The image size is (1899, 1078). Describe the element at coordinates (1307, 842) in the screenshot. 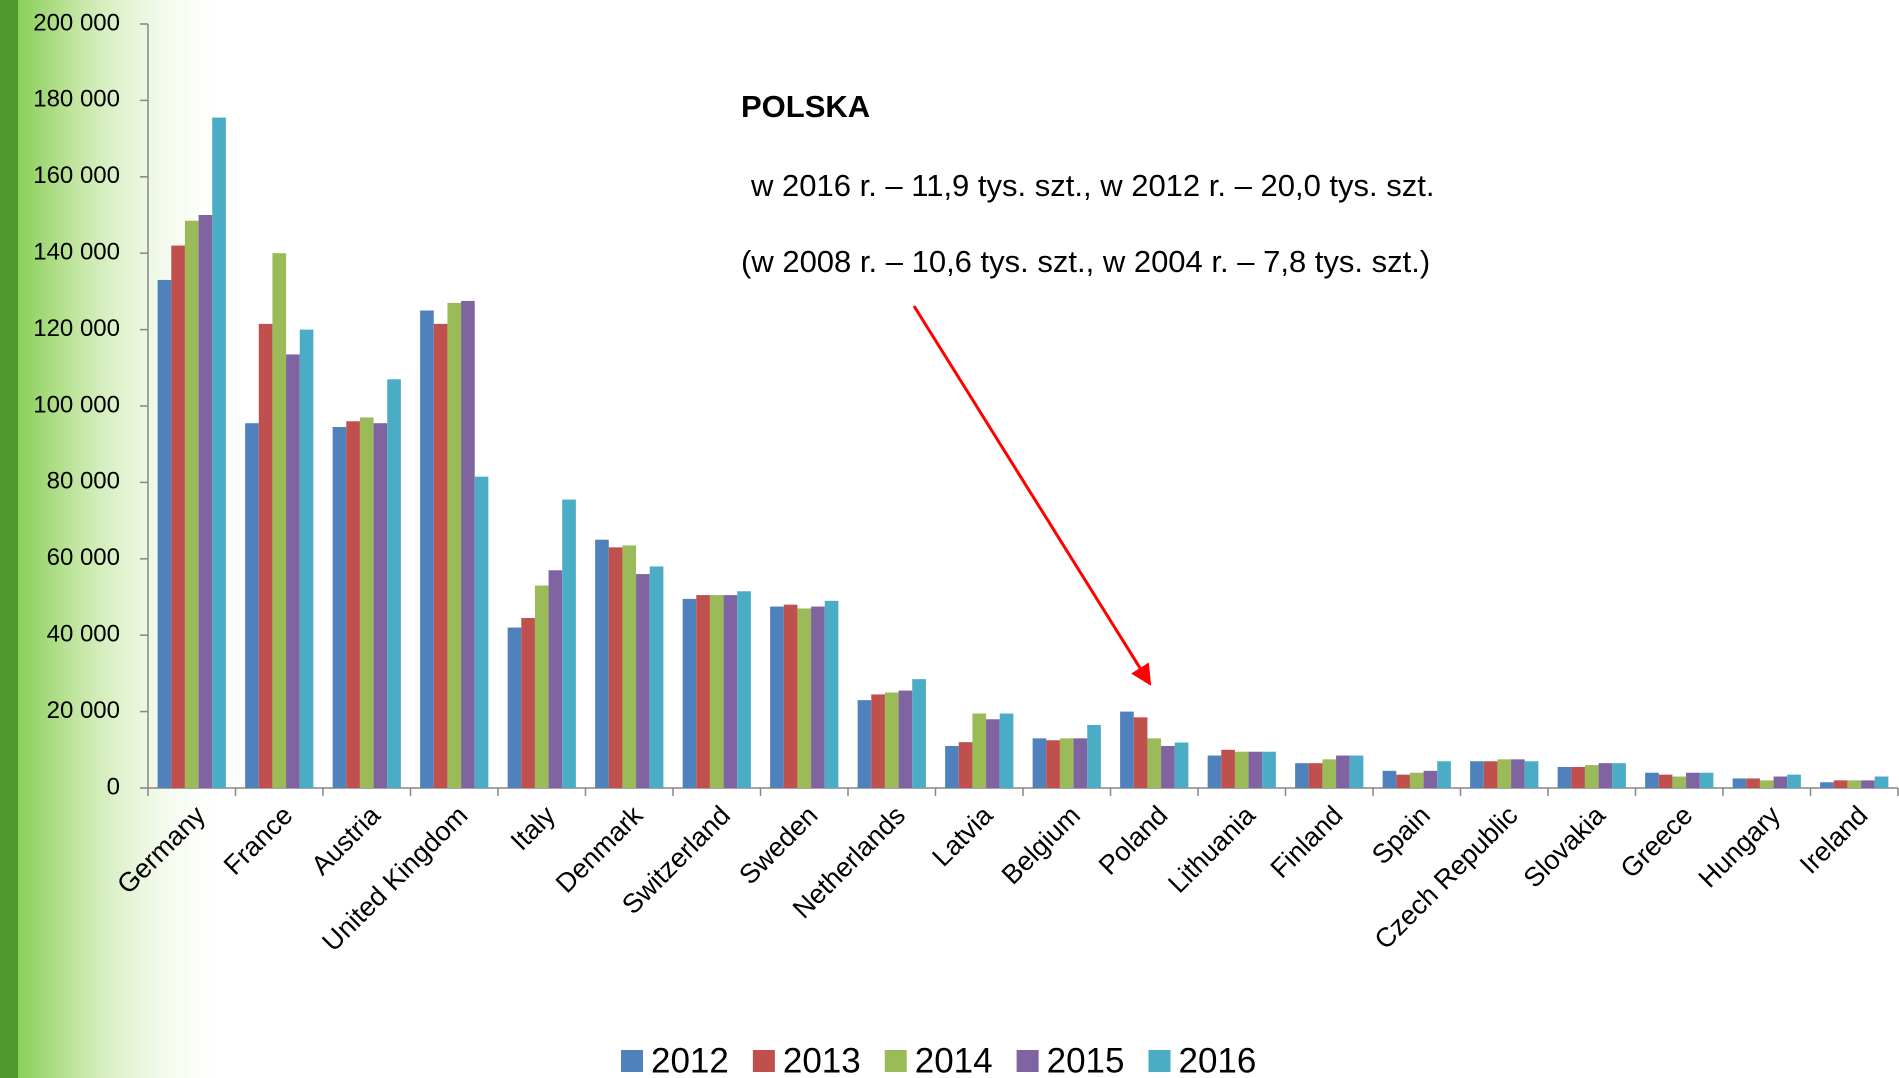

I see `x-tick-label: Finland` at that location.